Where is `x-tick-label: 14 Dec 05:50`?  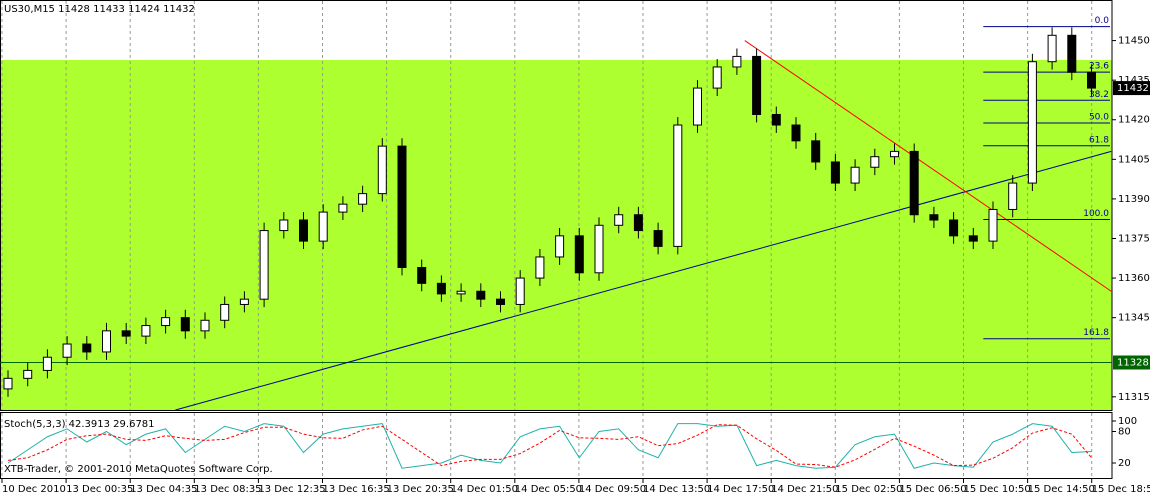
x-tick-label: 14 Dec 05:50 is located at coordinates (548, 489).